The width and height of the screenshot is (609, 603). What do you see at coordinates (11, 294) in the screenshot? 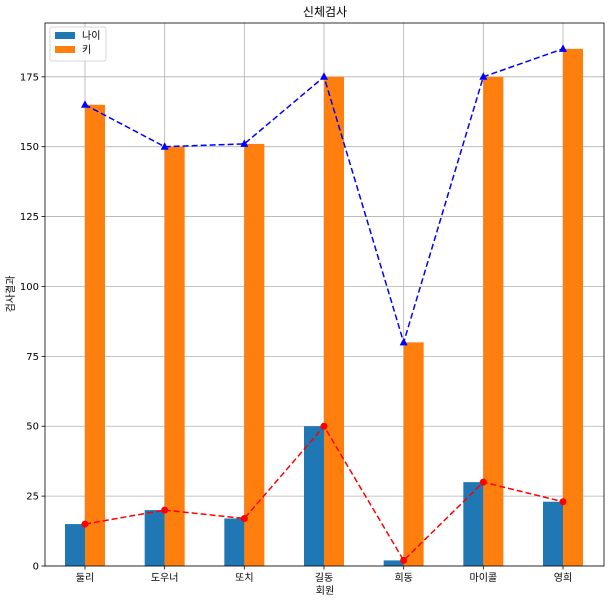
I see `y-axis-label: 검사결과` at bounding box center [11, 294].